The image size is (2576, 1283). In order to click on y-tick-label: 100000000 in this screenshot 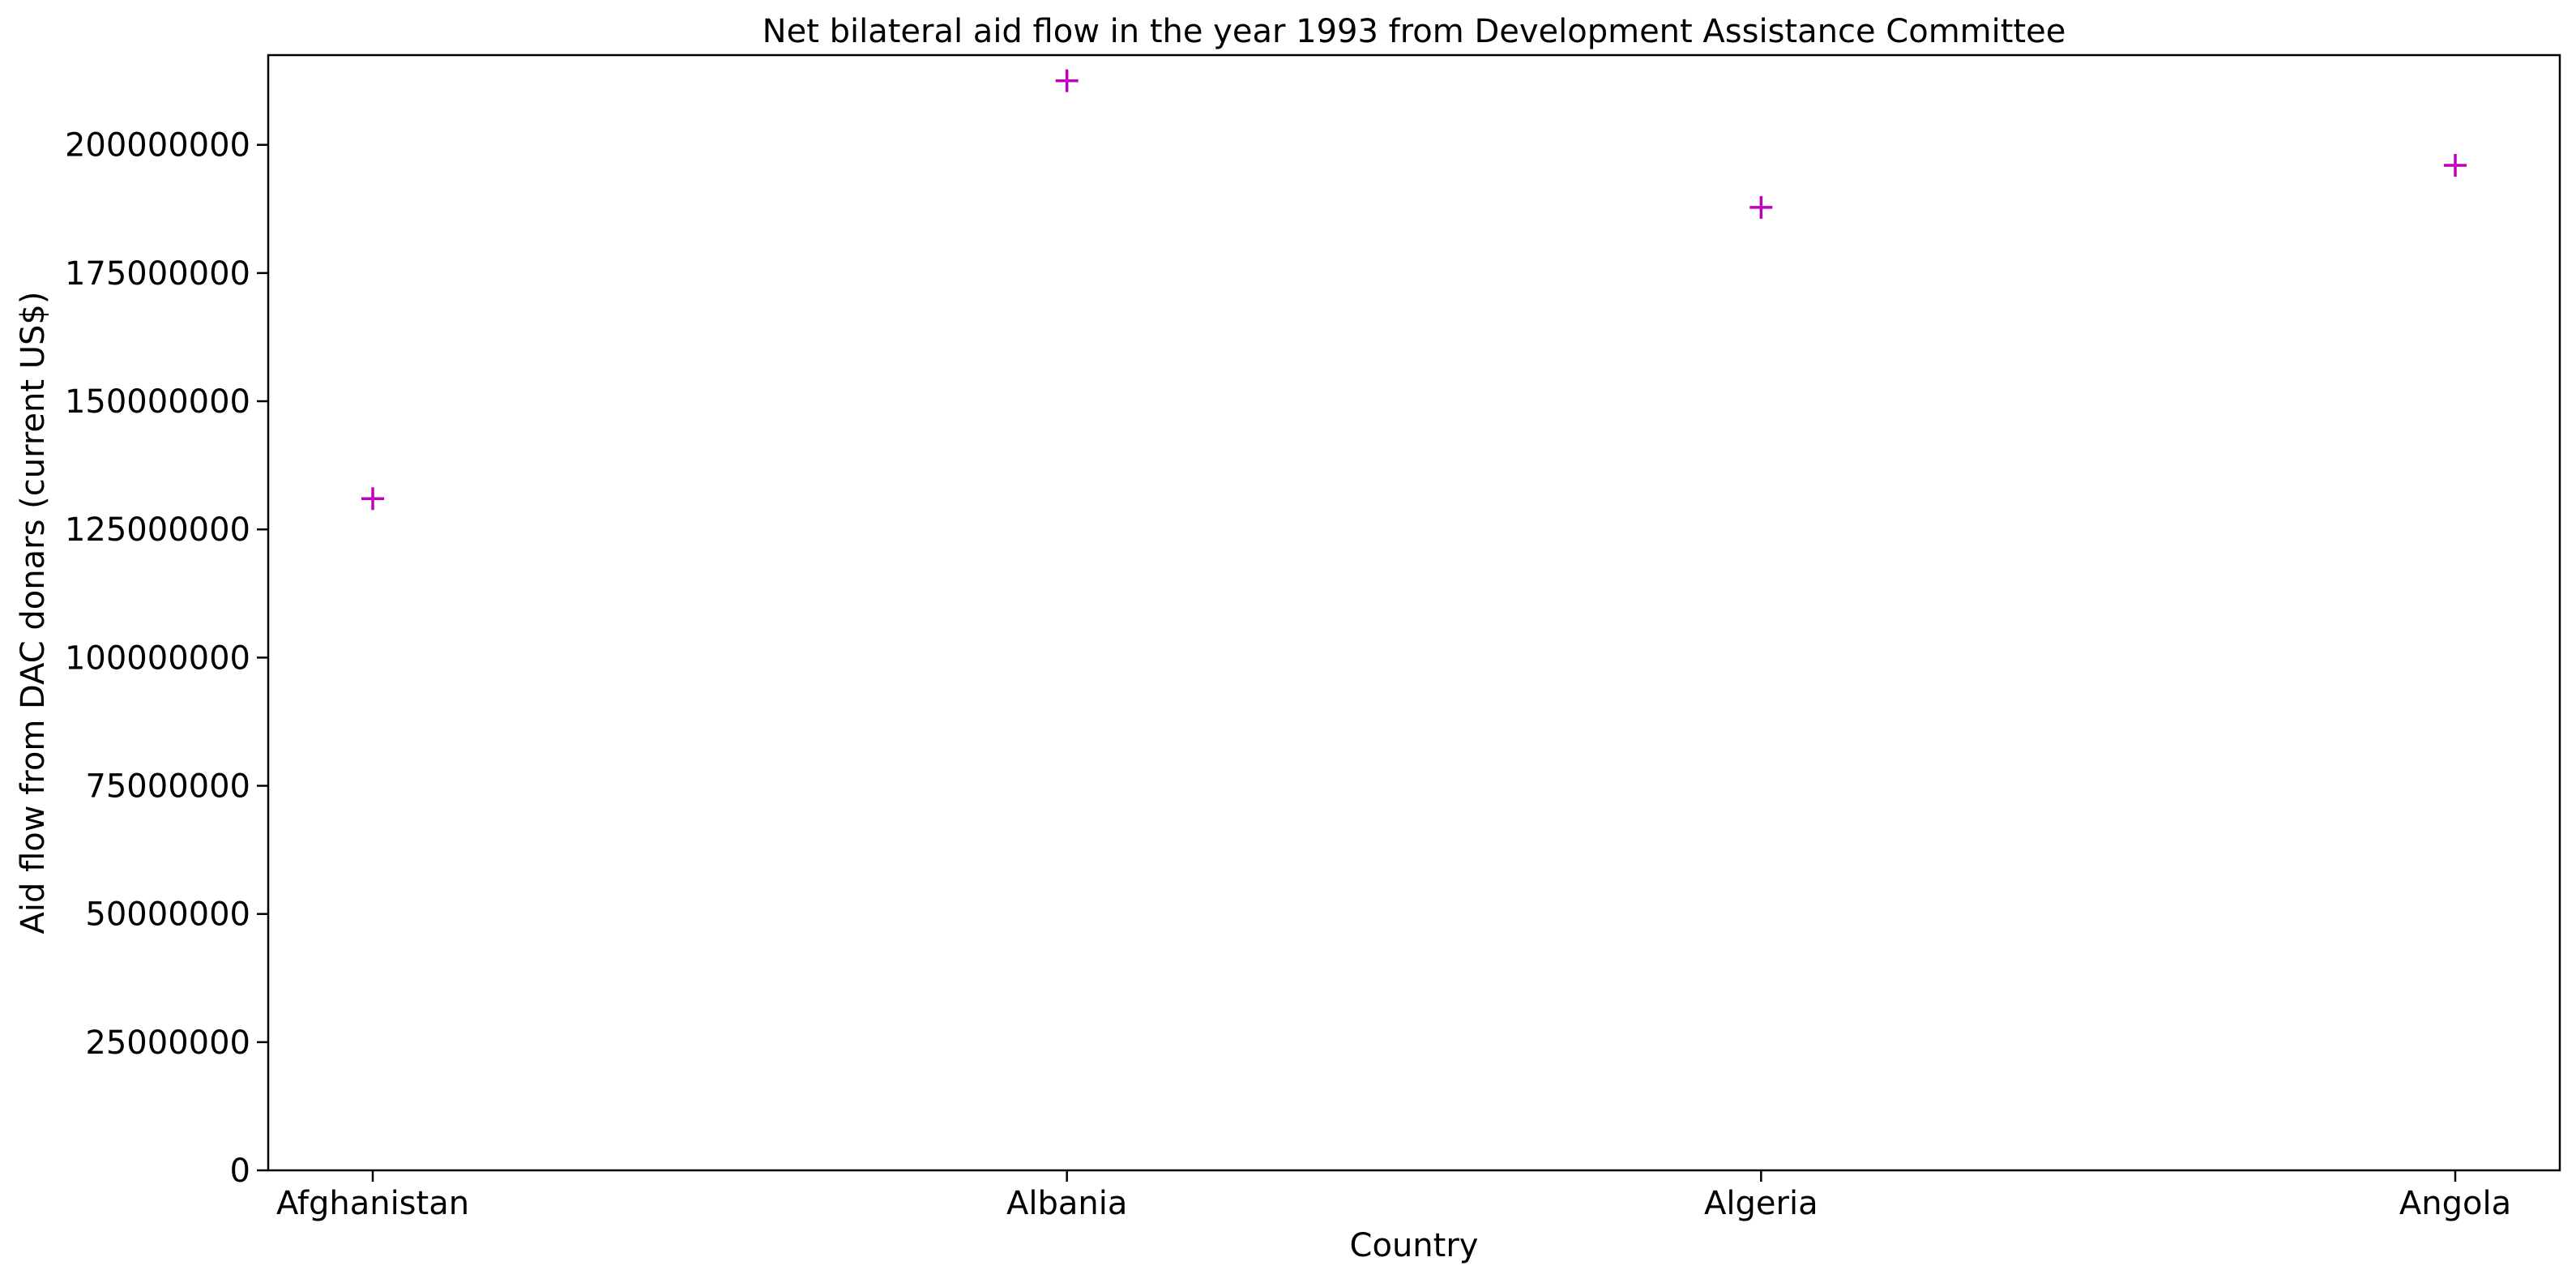, I will do `click(157, 658)`.